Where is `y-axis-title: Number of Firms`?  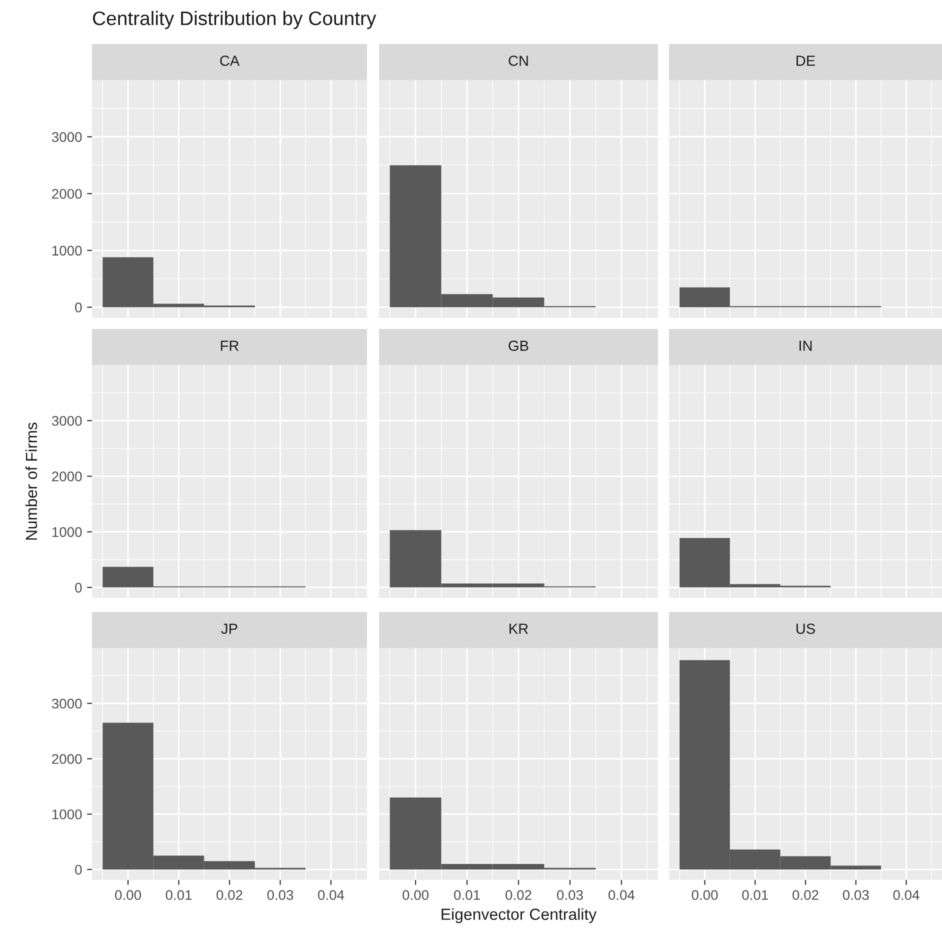
y-axis-title: Number of Firms is located at coordinates (31, 481).